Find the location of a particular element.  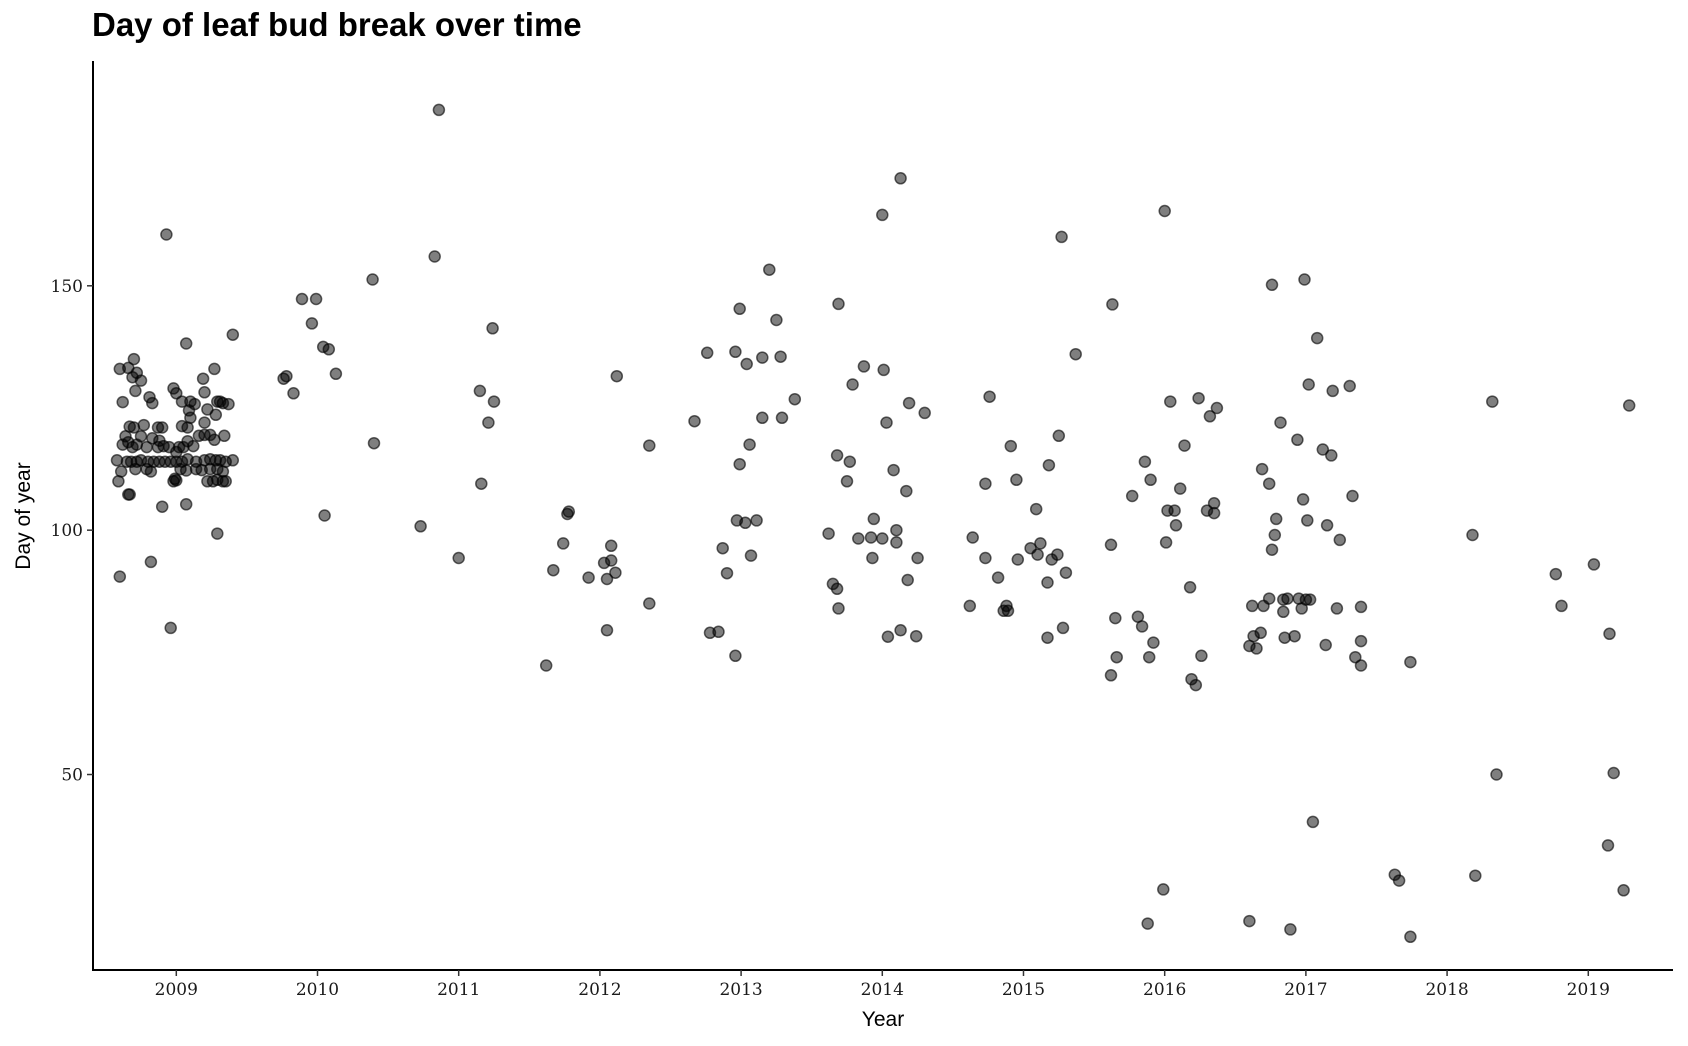

x-axis-title: Year is located at coordinates (883, 1019).